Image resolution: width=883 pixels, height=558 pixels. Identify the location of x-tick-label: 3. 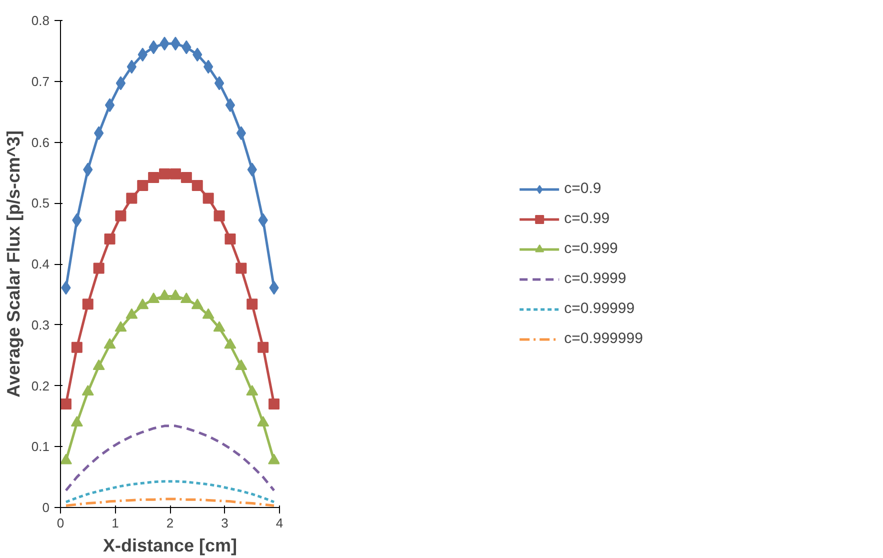
(224, 523).